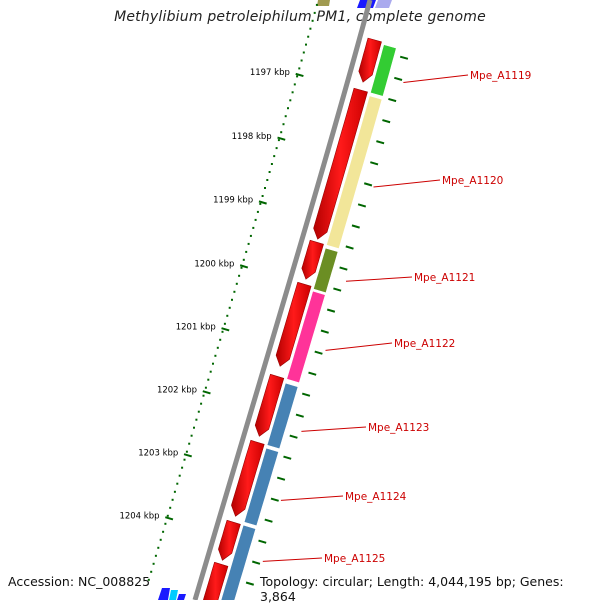 This screenshot has height=604, width=600. I want to click on partial-gene-top-lilac, so click(383, 4).